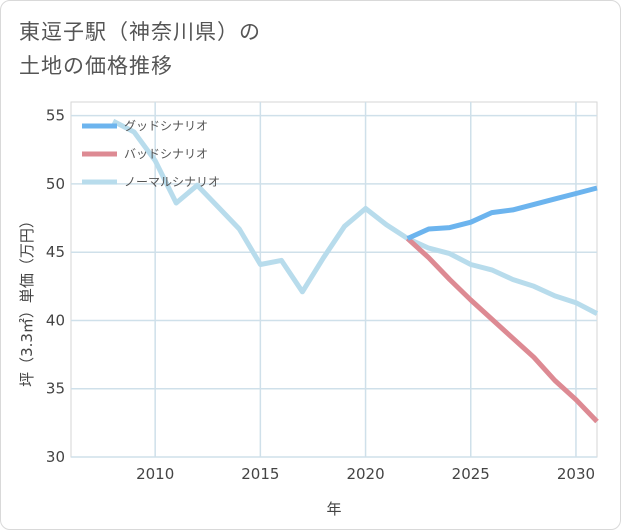  What do you see at coordinates (333, 509) in the screenshot?
I see `x-axis-label: 年` at bounding box center [333, 509].